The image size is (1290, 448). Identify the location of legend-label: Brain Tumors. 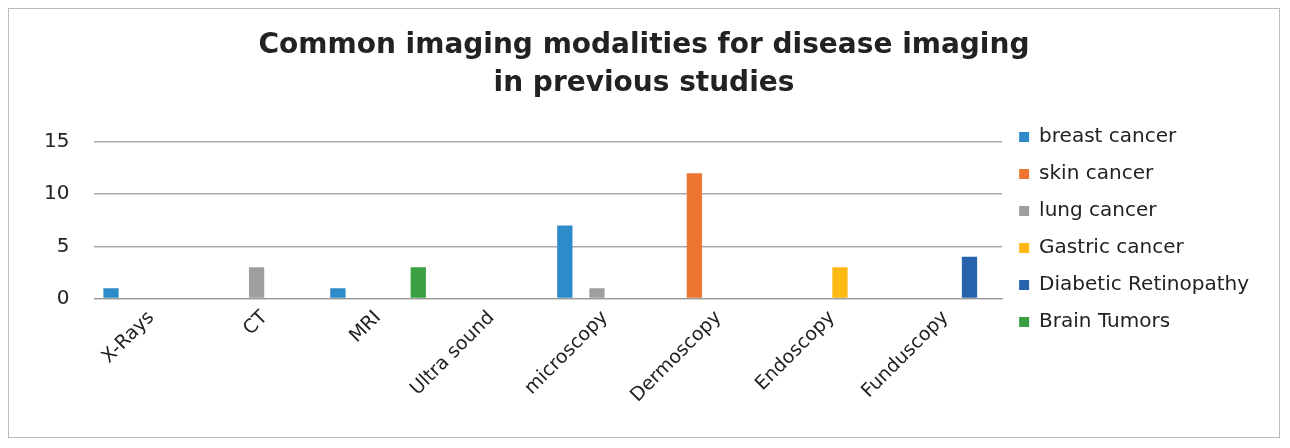
(1105, 320).